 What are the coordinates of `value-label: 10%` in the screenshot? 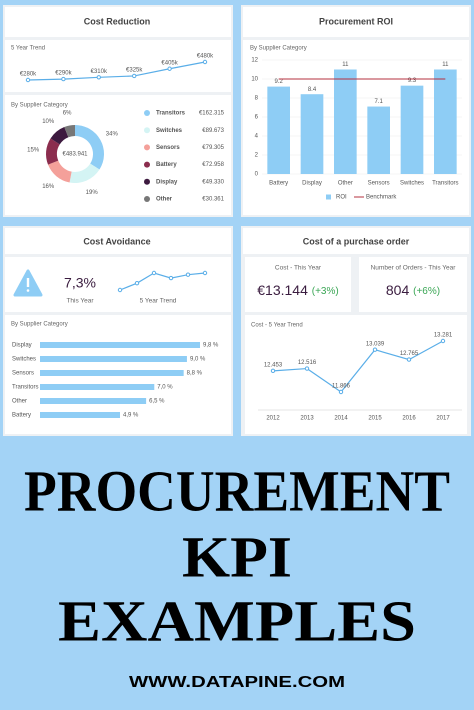 It's located at (48, 122).